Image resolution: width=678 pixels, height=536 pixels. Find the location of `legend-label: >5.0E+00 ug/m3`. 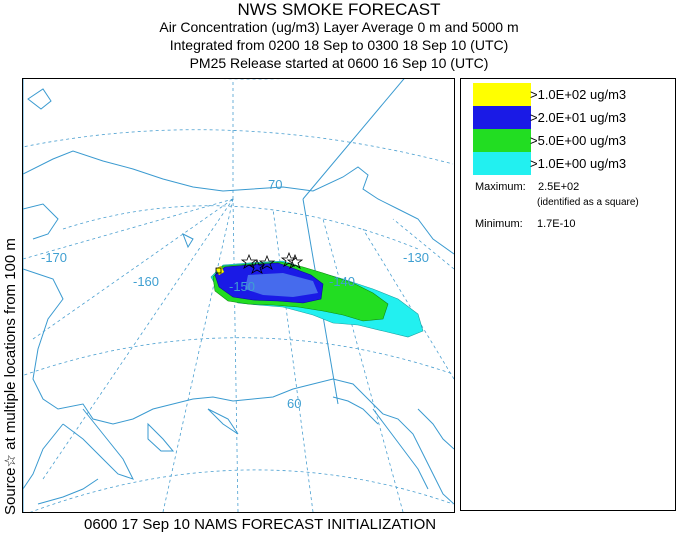

legend-label: >5.0E+00 ug/m3 is located at coordinates (578, 140).